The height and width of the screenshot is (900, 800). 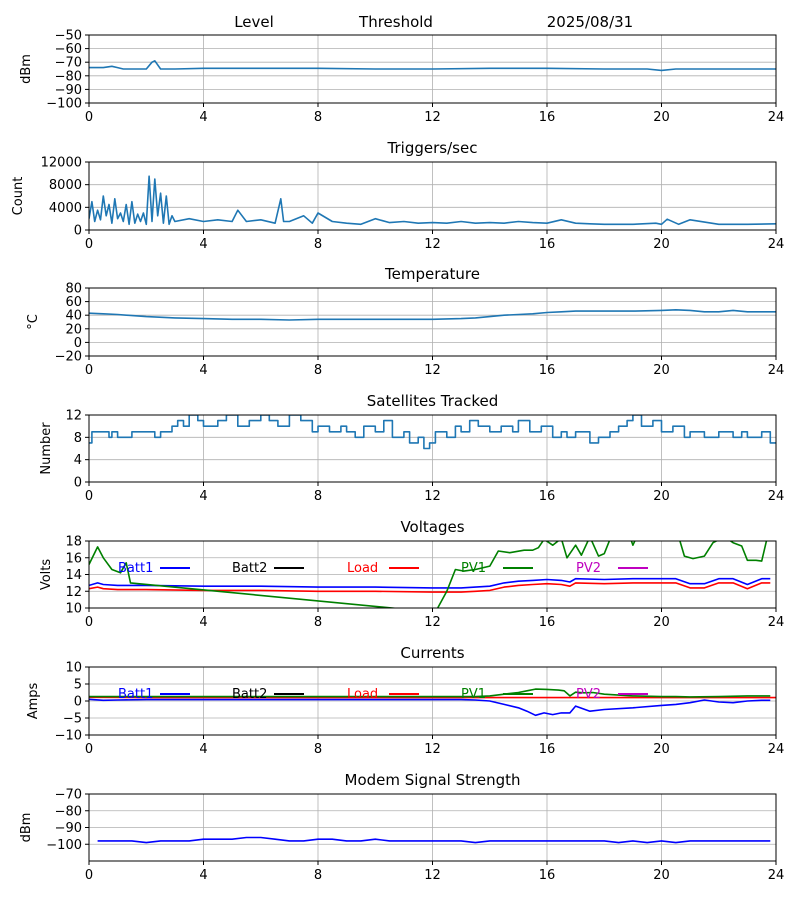 What do you see at coordinates (73, 316) in the screenshot?
I see `y-tick-label: 40` at bounding box center [73, 316].